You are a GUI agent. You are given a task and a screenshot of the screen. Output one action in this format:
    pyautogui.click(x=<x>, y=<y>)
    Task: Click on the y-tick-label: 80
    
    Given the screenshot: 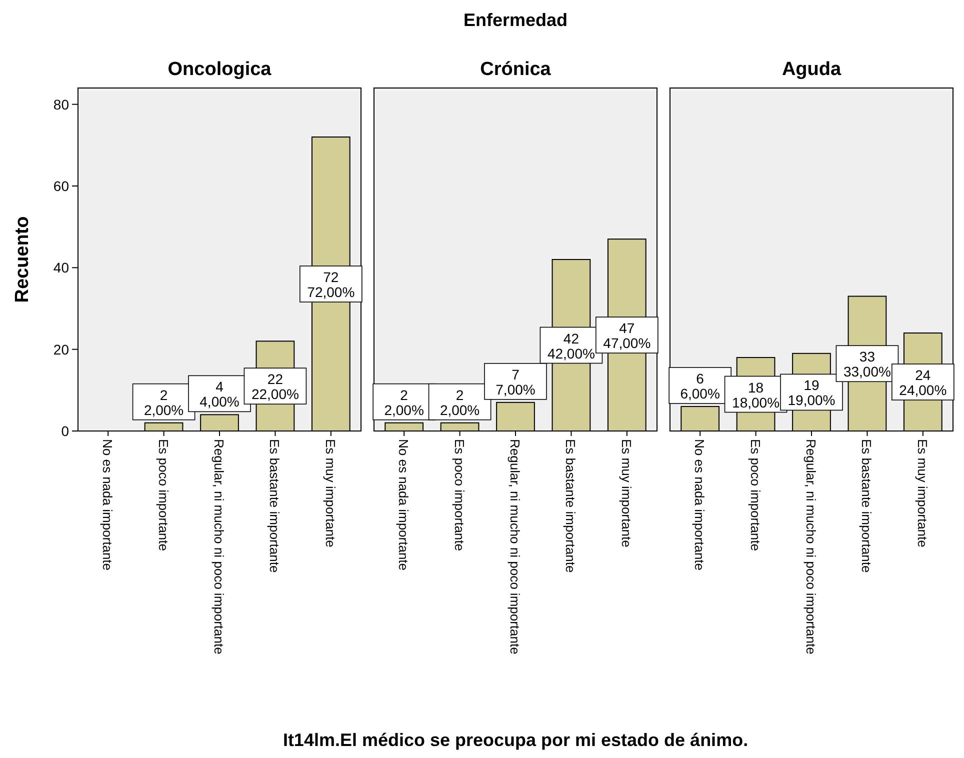 What is the action you would take?
    pyautogui.click(x=61, y=104)
    